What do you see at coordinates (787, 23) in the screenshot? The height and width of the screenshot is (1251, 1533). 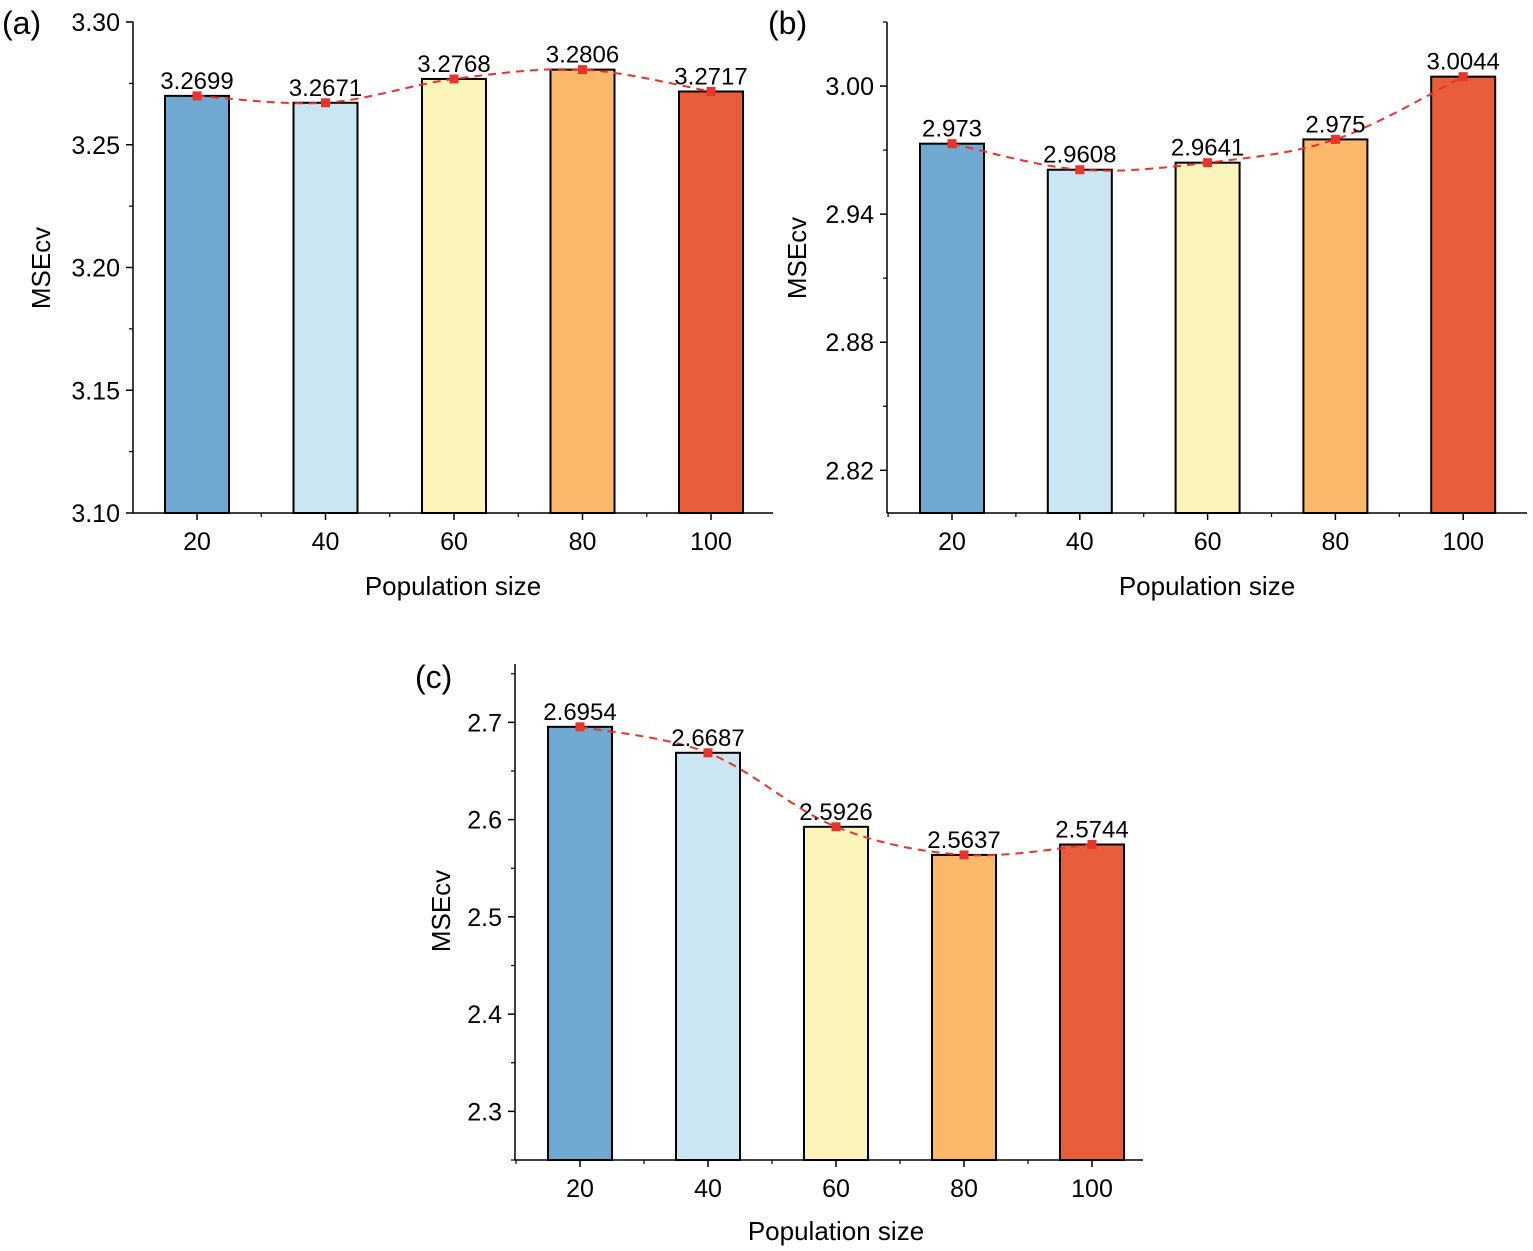 I see `panel-label: (b)` at bounding box center [787, 23].